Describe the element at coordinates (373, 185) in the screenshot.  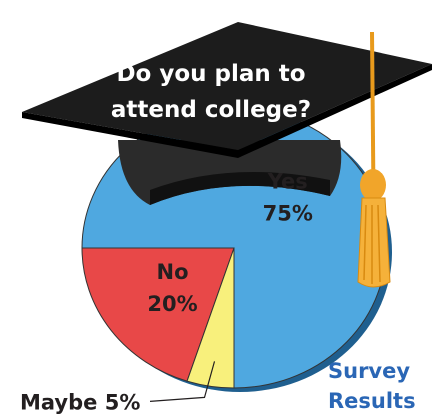
I see `tassel-knot` at that location.